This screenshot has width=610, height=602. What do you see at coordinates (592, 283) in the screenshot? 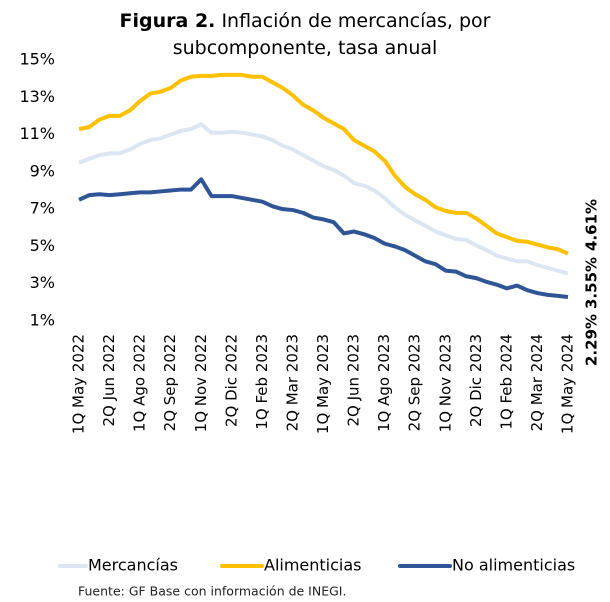
I see `value-label: 3.55%` at bounding box center [592, 283].